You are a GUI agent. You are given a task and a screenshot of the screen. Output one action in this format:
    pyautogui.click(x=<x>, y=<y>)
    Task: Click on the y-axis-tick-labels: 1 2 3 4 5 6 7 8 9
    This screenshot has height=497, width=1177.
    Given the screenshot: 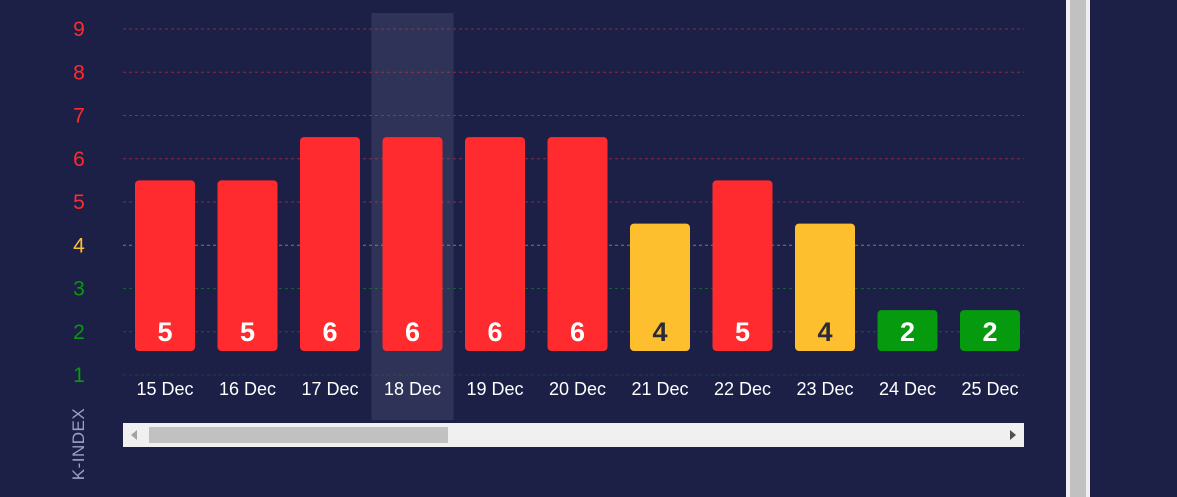 What is the action you would take?
    pyautogui.click(x=79, y=202)
    